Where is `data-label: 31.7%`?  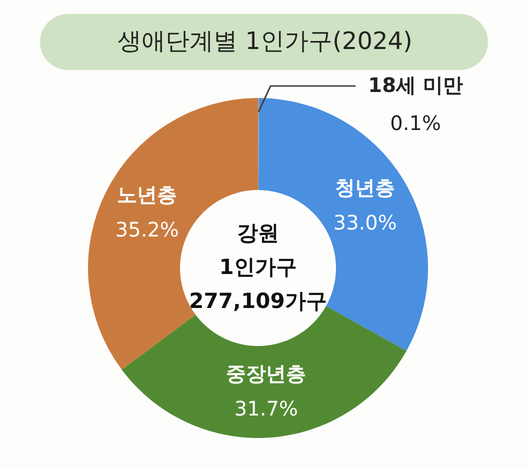
data-label: 31.7% is located at coordinates (266, 408).